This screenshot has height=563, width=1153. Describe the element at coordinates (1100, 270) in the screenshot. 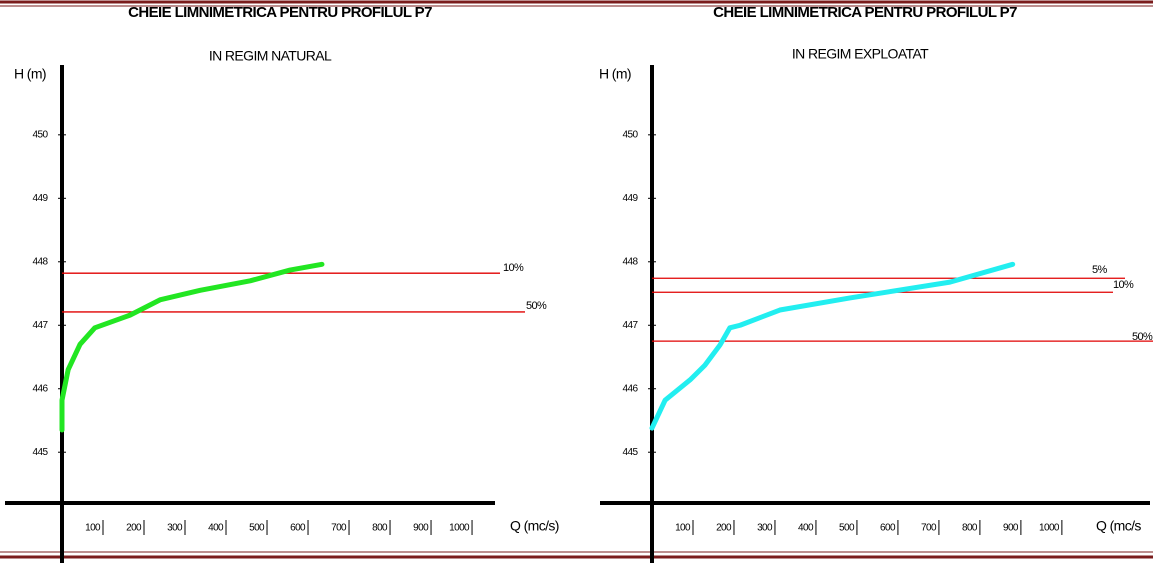

I see `reference-label: 5%` at that location.